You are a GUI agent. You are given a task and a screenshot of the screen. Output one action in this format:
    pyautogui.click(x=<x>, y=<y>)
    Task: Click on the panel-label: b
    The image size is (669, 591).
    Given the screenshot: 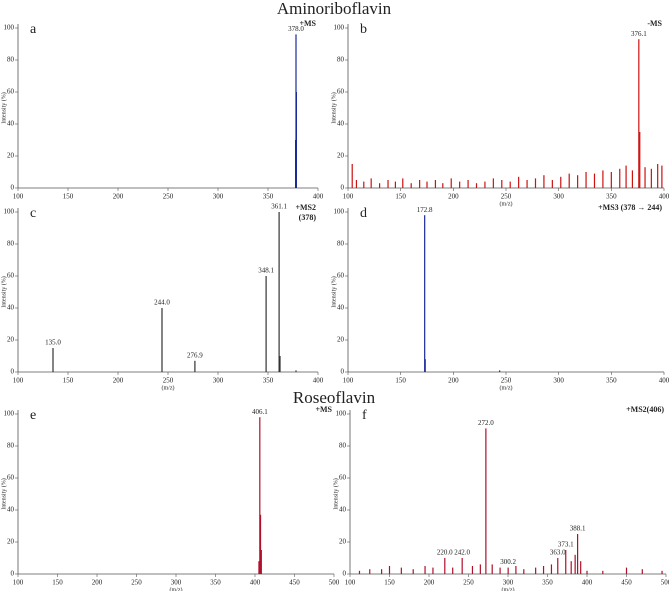 What is the action you would take?
    pyautogui.click(x=363, y=29)
    